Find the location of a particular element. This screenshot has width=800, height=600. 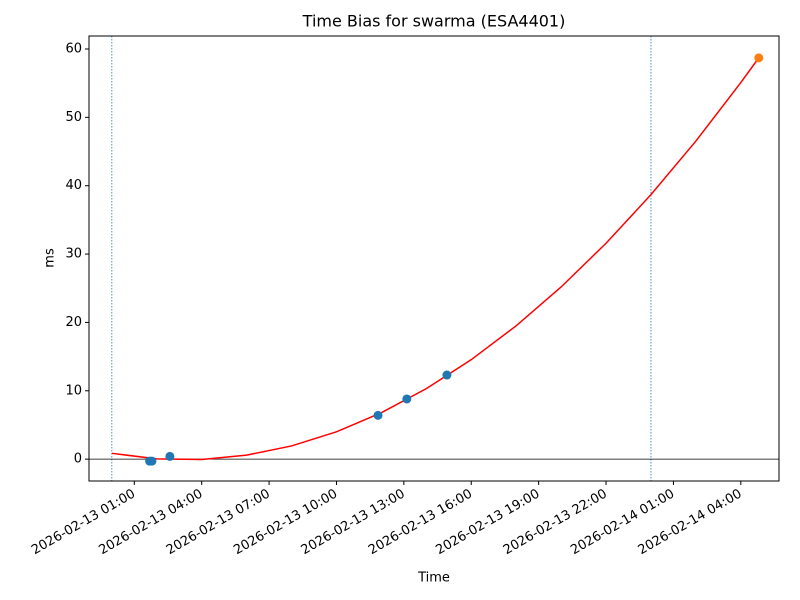

y-tick-label: 30 is located at coordinates (73, 254).